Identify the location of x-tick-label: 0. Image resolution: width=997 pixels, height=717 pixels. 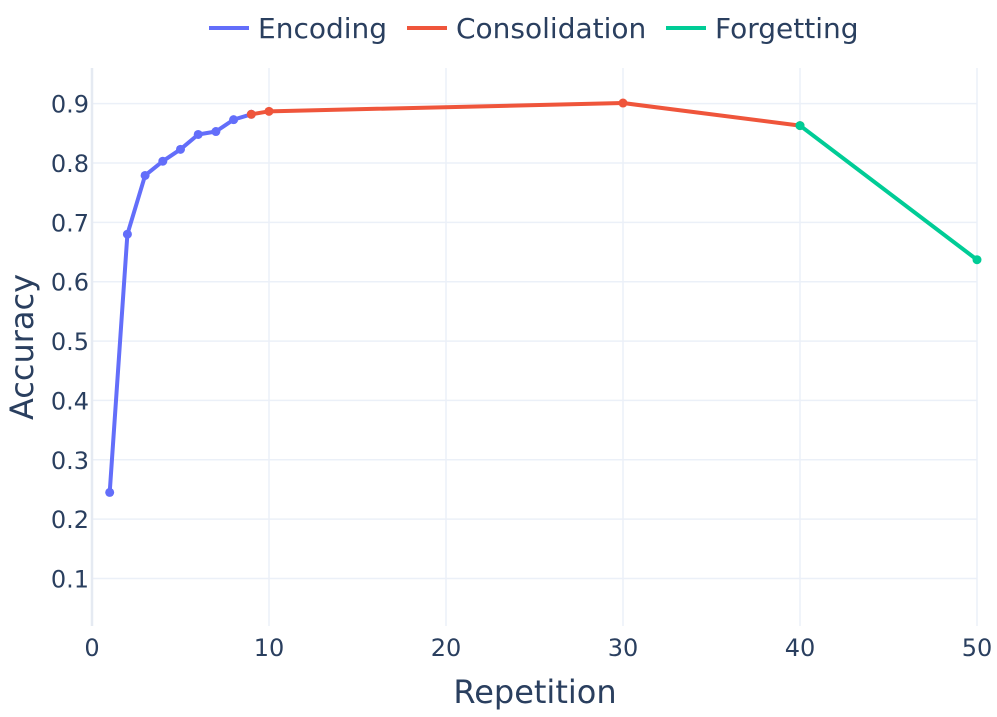
(91, 648).